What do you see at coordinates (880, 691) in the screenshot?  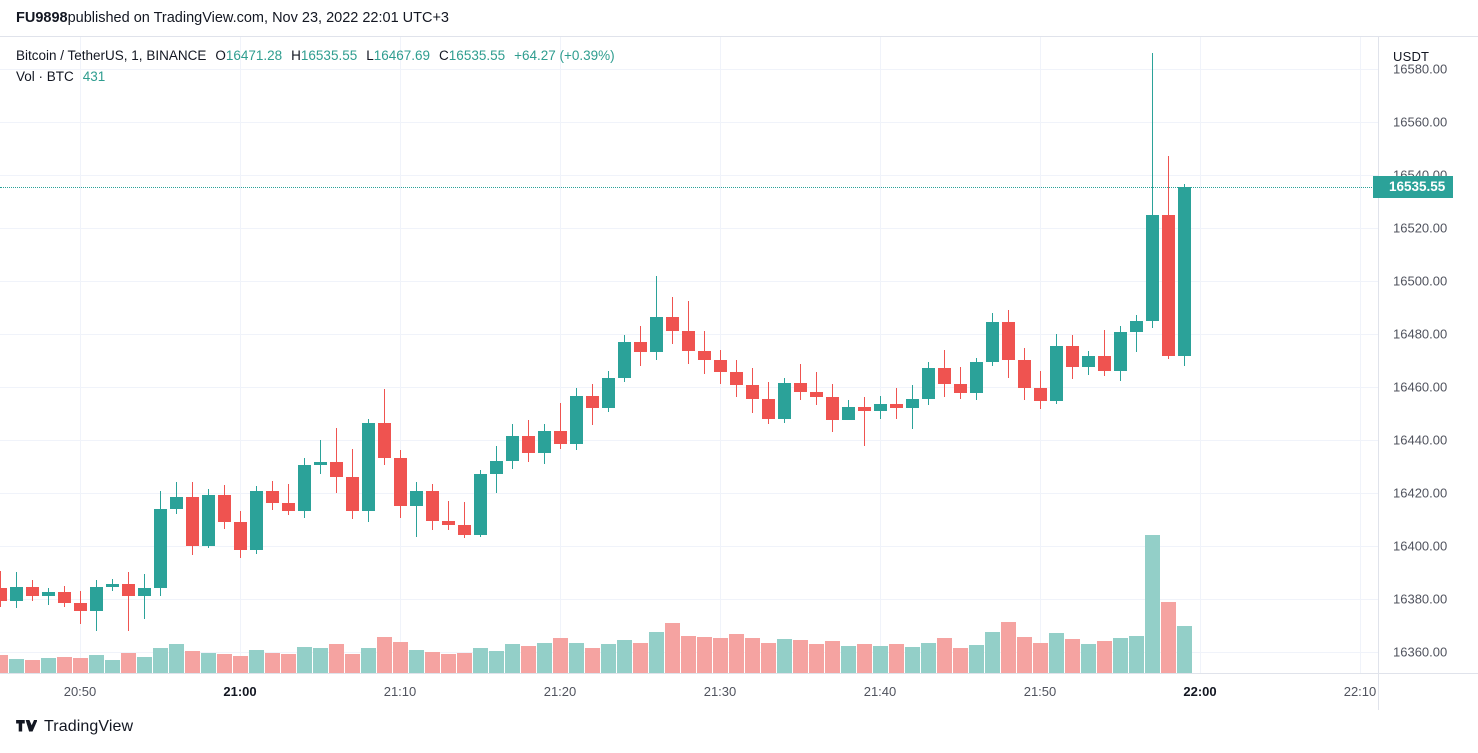 I see `time-scale-tick: 21:40` at bounding box center [880, 691].